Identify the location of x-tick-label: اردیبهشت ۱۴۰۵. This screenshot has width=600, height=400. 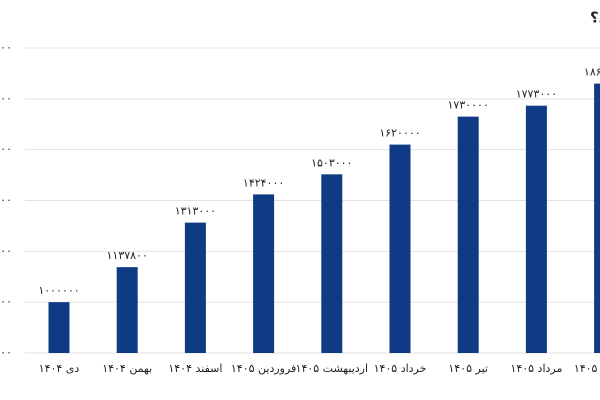
(332, 368).